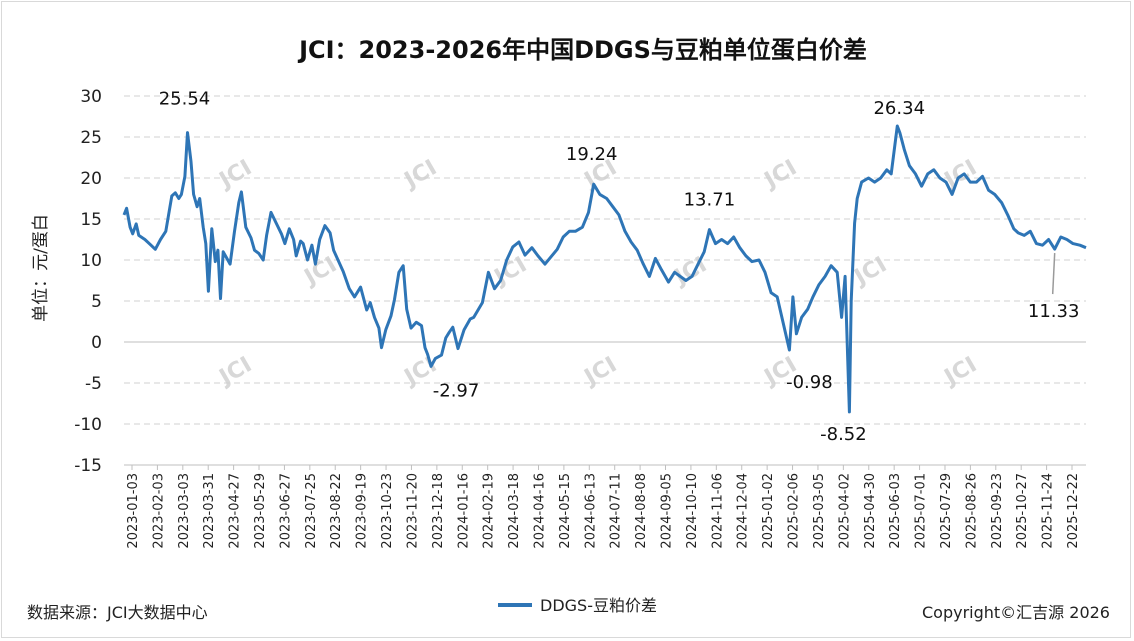  What do you see at coordinates (710, 200) in the screenshot?
I see `data-label: 13.71` at bounding box center [710, 200].